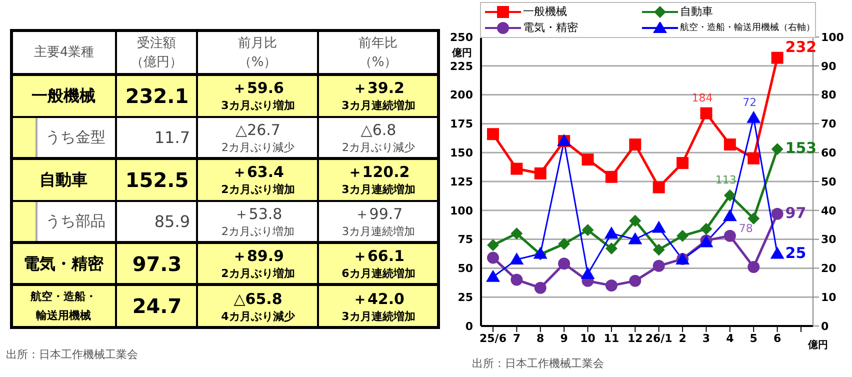 The width and height of the screenshot is (852, 377). I want to click on y2-tick-label: 40, so click(829, 211).